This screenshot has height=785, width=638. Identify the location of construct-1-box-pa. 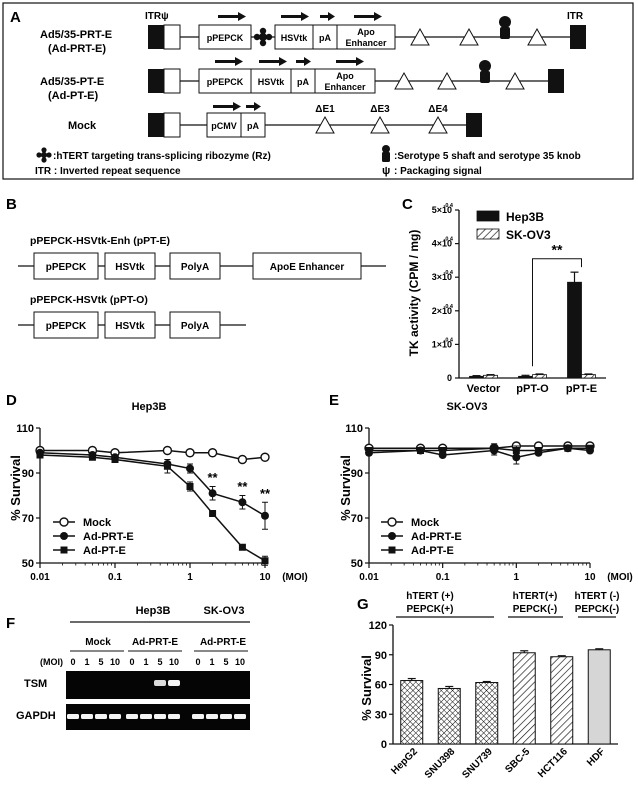
(325, 37).